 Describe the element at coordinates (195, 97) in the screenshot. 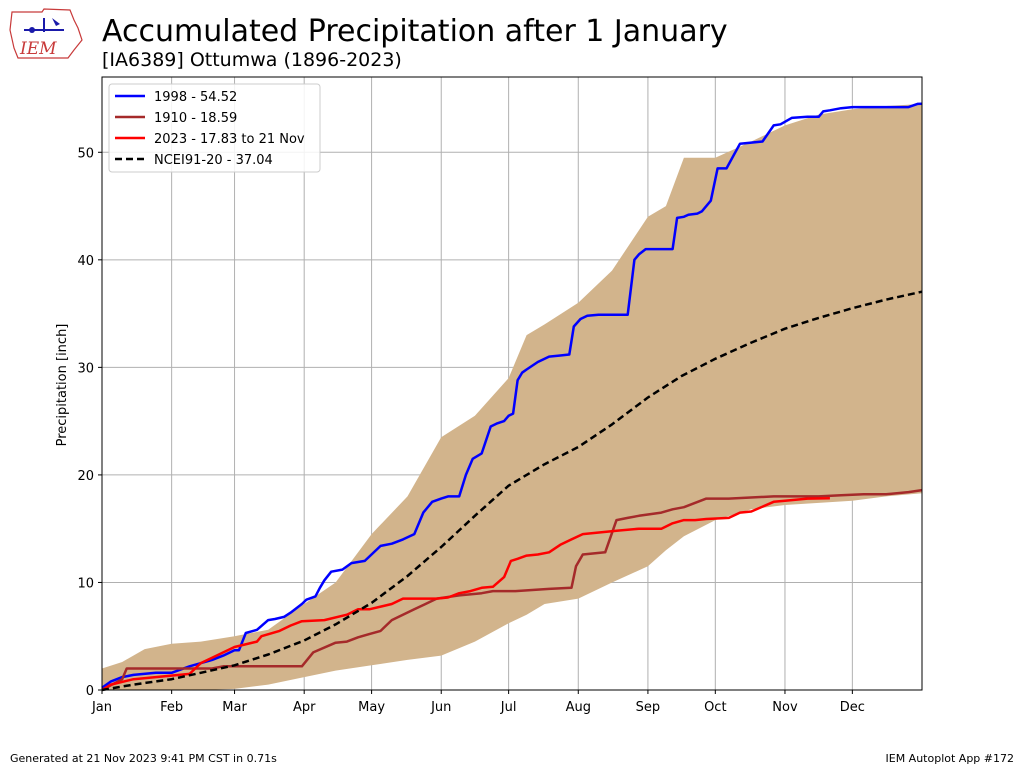

I see `legend-label: 1998 - 54.52` at that location.